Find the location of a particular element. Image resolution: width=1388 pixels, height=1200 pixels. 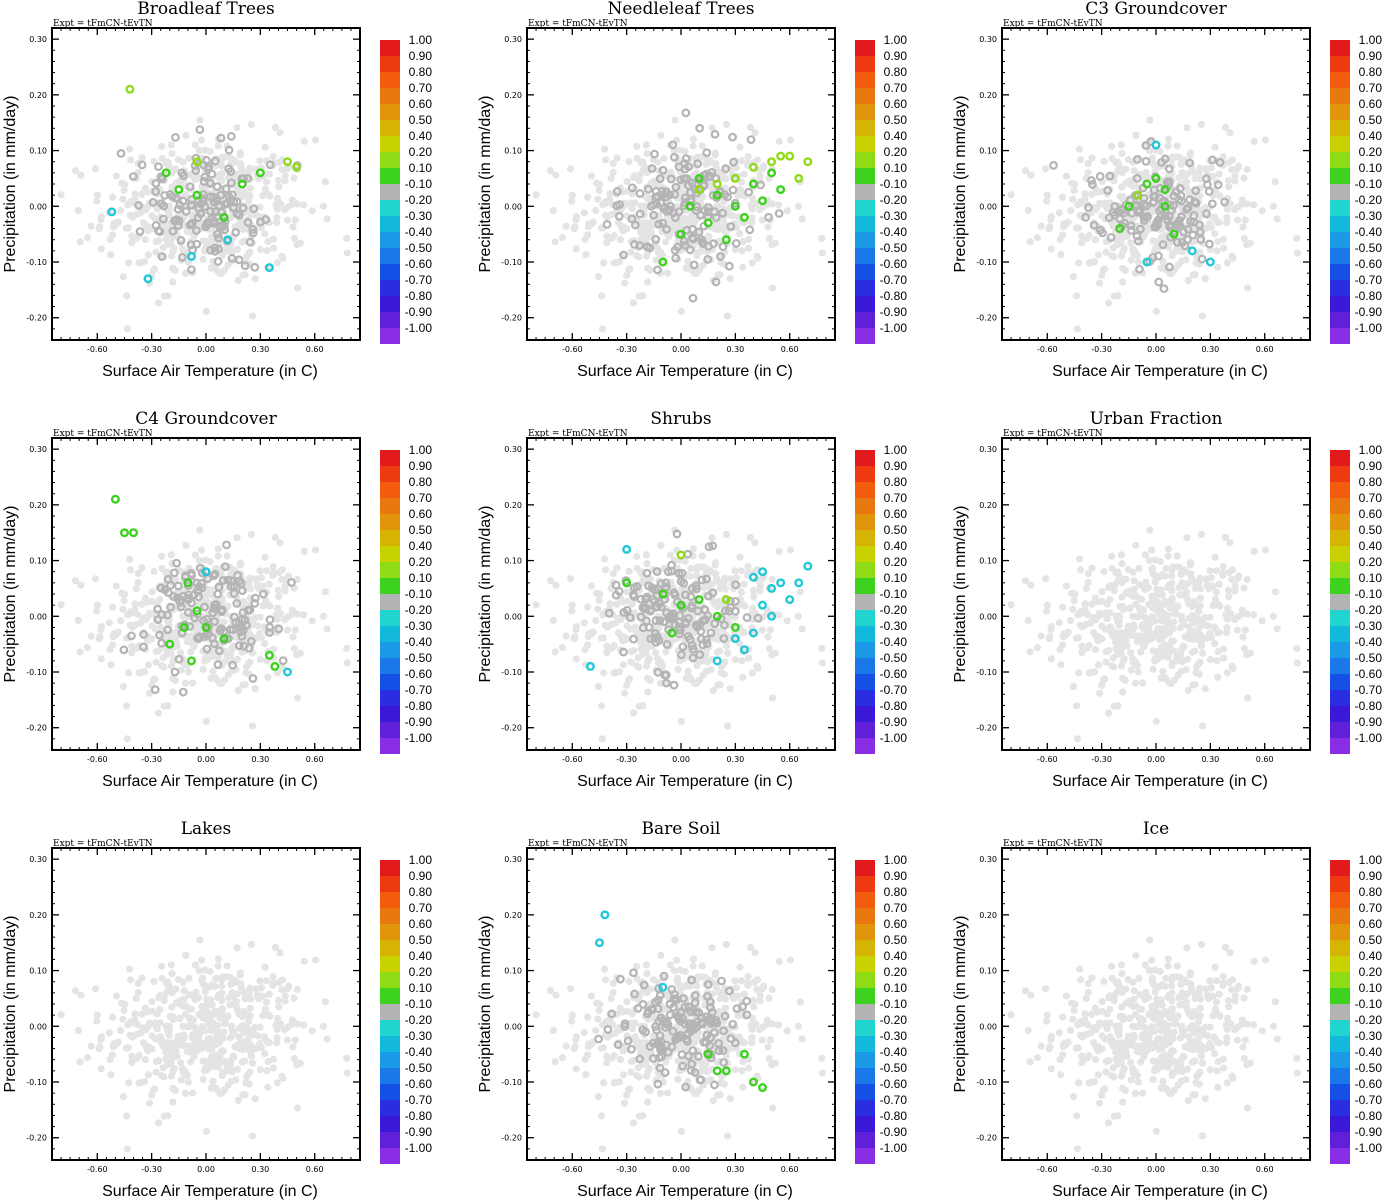

point-cyan is located at coordinates (1210, 262).